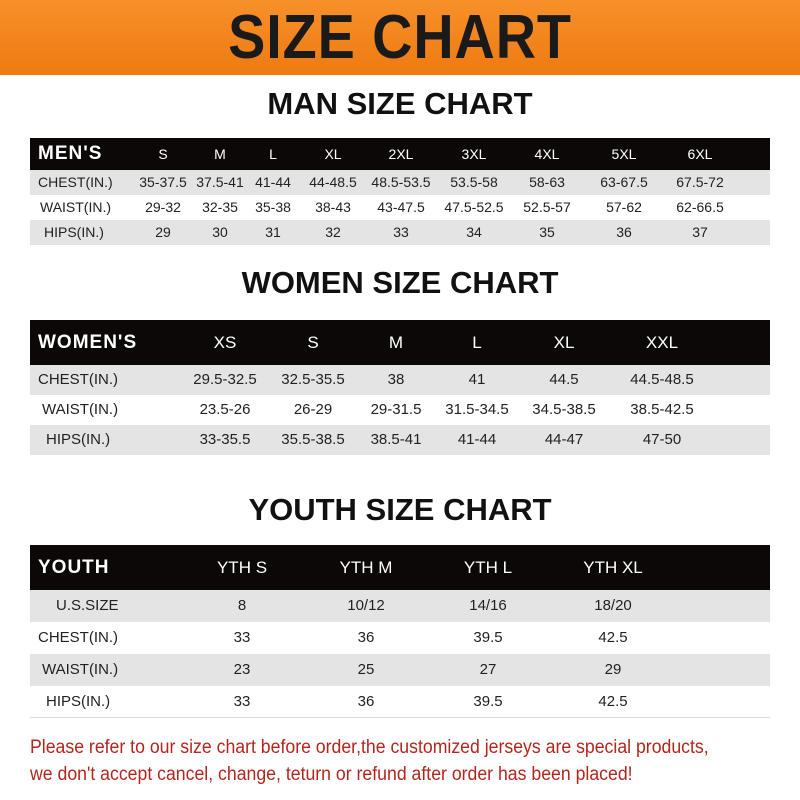 The height and width of the screenshot is (800, 800). What do you see at coordinates (400, 670) in the screenshot?
I see `table-row: WAIST(IN.) 23 25 27 29` at bounding box center [400, 670].